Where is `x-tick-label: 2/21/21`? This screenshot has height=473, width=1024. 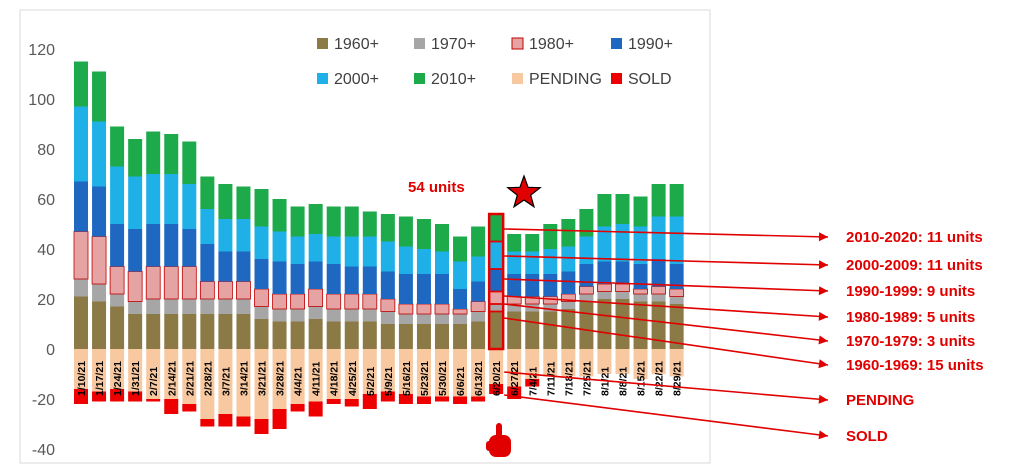
x-tick-label: 2/21/21 is located at coordinates (190, 378).